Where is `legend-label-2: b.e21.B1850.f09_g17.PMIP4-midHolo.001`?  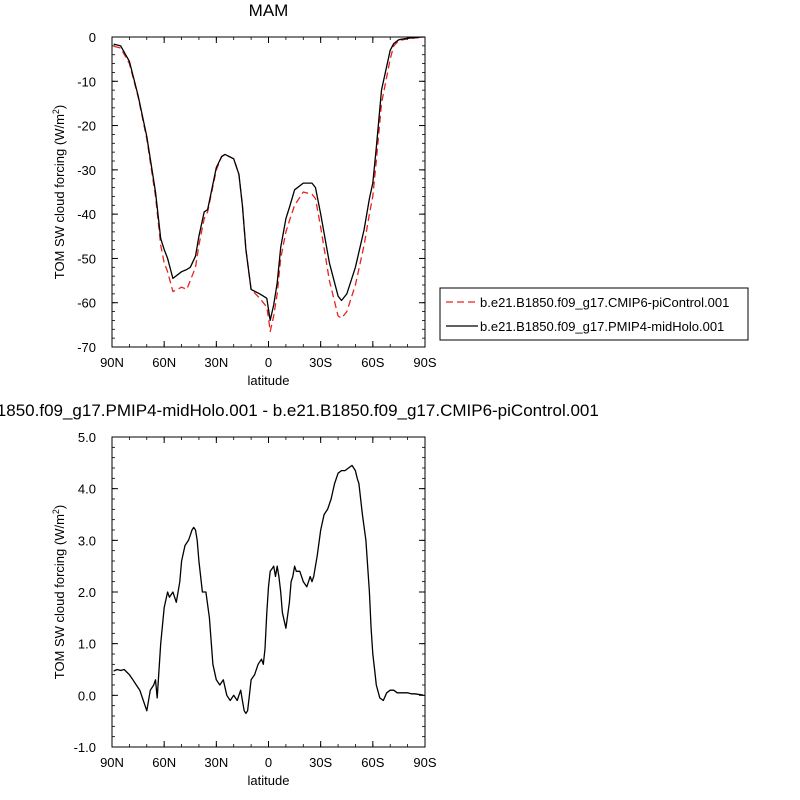 legend-label-2: b.e21.B1850.f09_g17.PMIP4-midHolo.001 is located at coordinates (602, 326).